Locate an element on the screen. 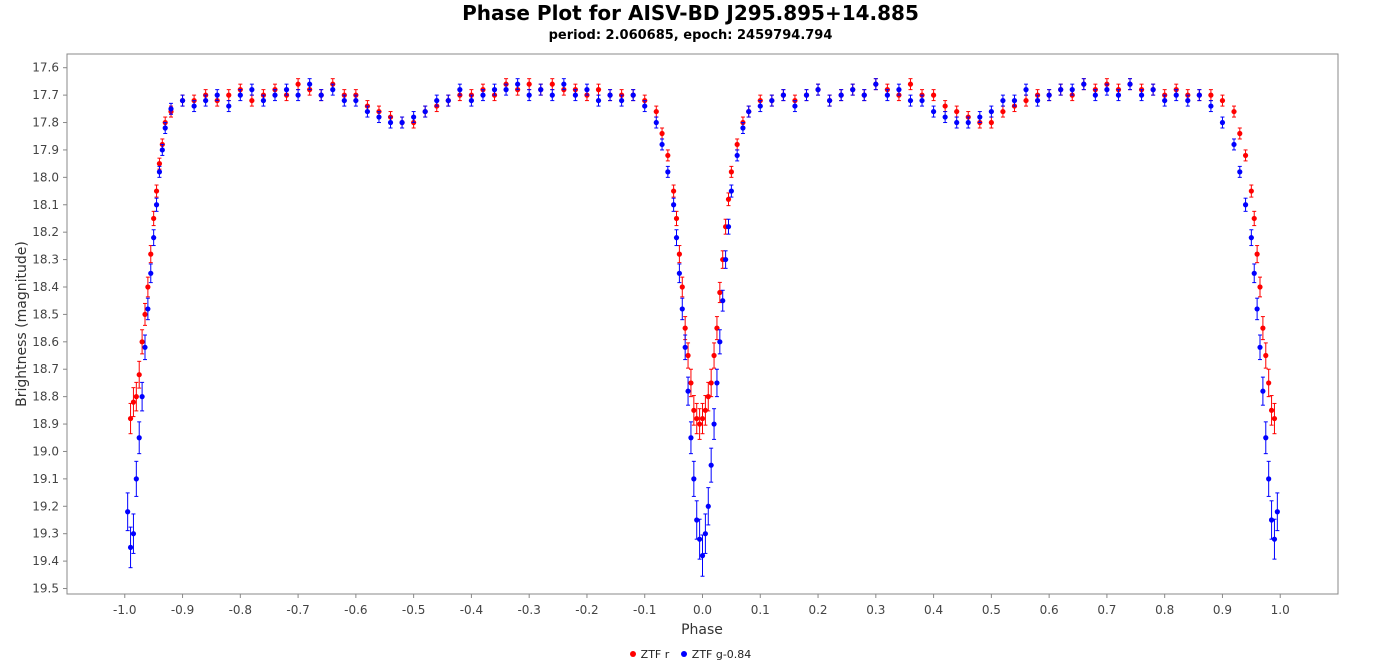  legend-marker-ztf-g is located at coordinates (683, 654).